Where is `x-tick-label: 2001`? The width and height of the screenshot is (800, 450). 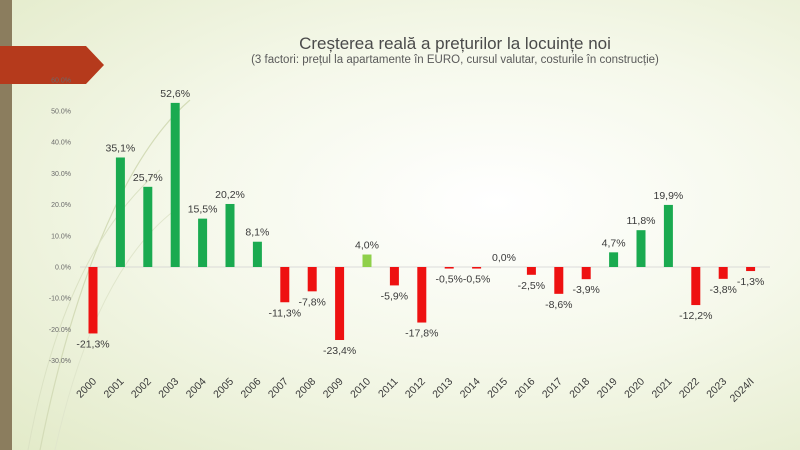
x-tick-label: 2001 is located at coordinates (114, 388).